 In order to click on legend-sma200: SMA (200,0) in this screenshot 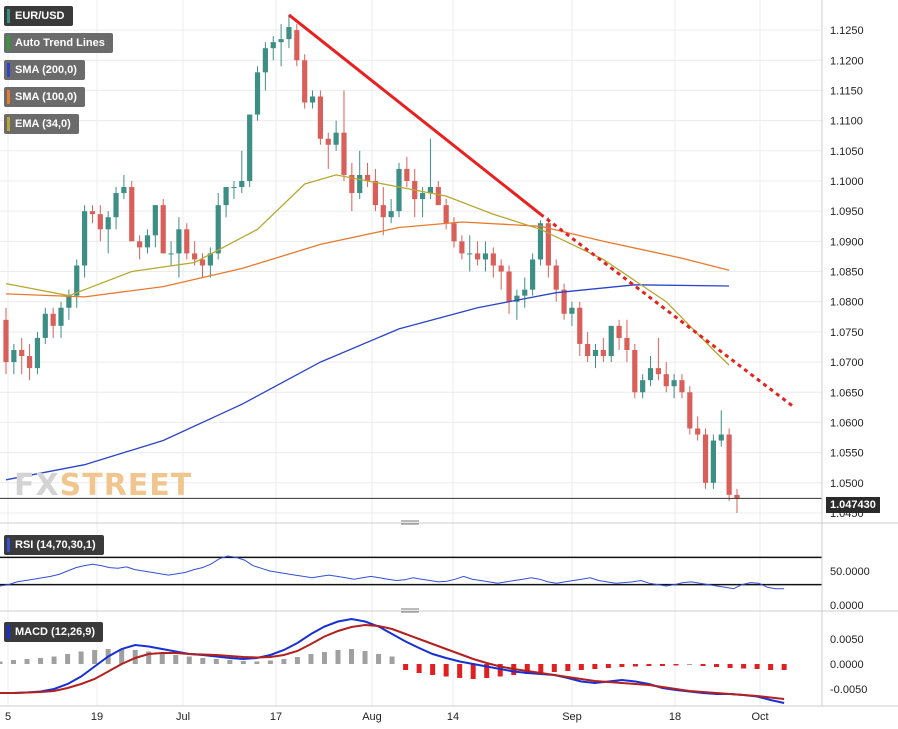, I will do `click(44, 70)`.